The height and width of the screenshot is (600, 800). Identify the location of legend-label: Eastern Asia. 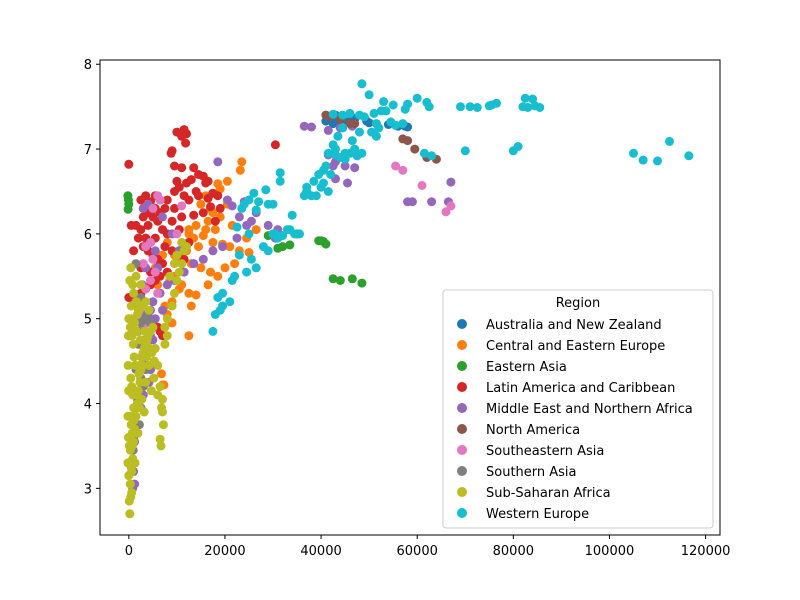
(526, 367).